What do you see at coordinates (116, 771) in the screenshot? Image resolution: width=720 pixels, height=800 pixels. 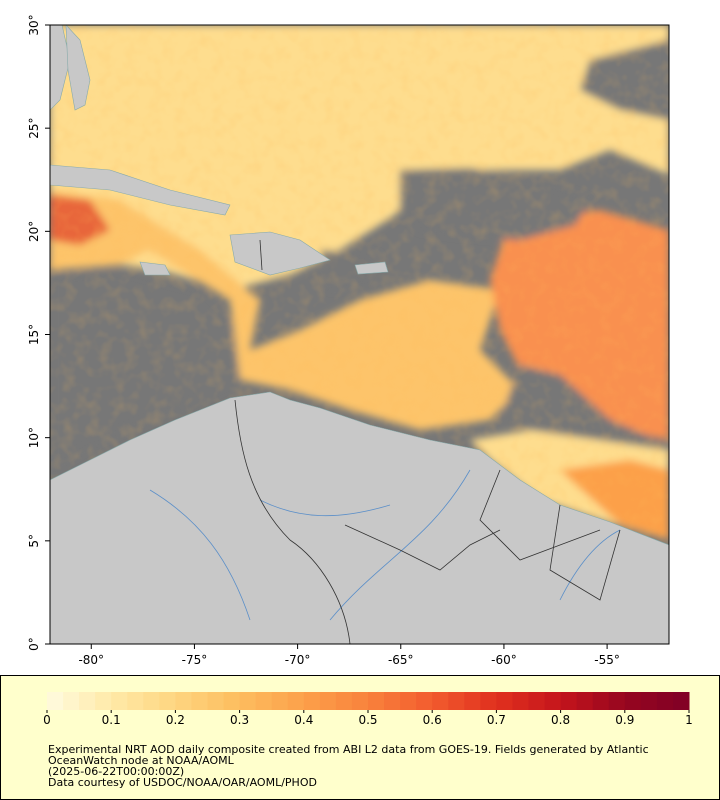 I see `legend-line: (2025-06-22T00:00:00Z)` at bounding box center [116, 771].